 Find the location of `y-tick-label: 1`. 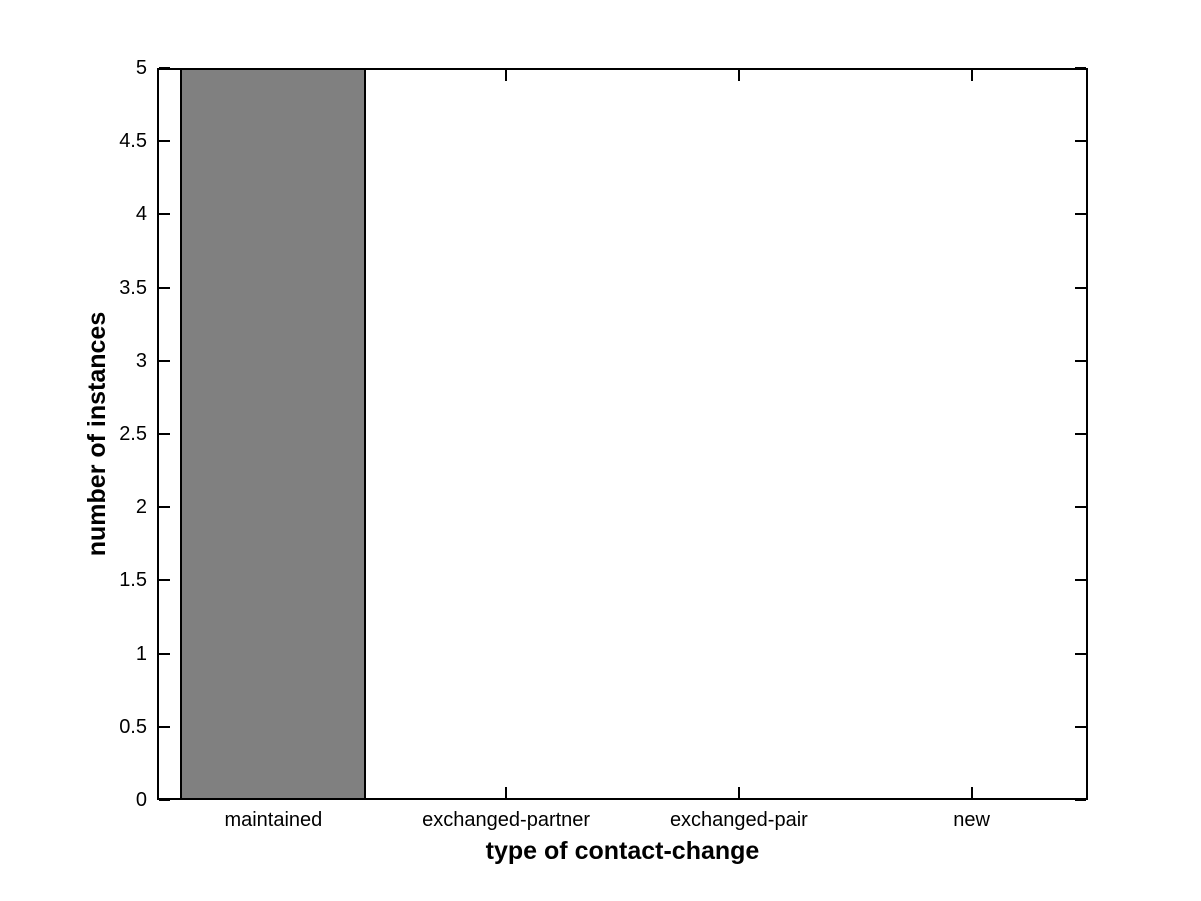

y-tick-label: 1 is located at coordinates (141, 653).